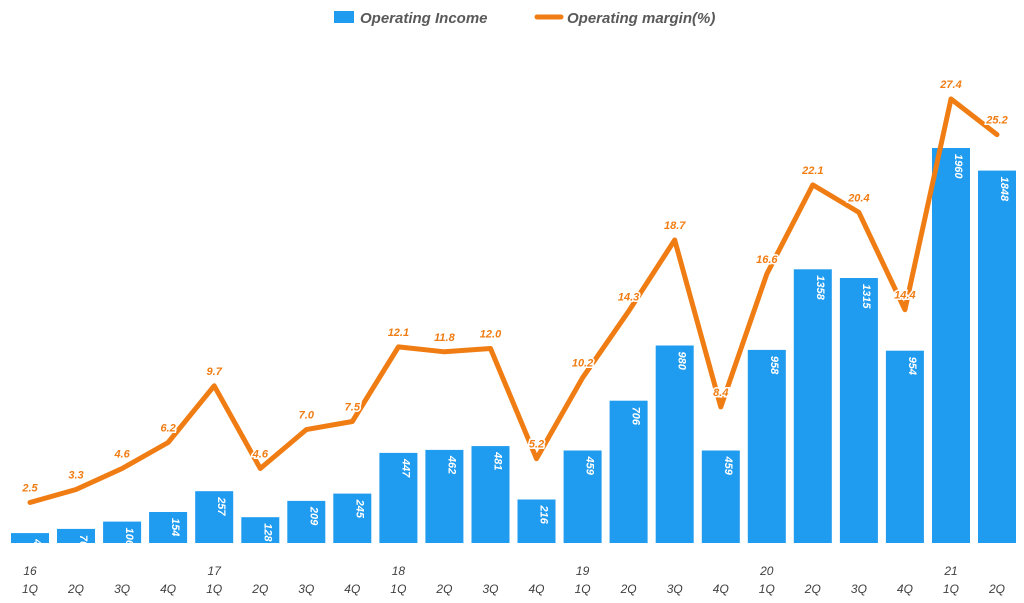 This screenshot has width=1024, height=603. Describe the element at coordinates (398, 333) in the screenshot. I see `line-value-label: 12.1` at that location.